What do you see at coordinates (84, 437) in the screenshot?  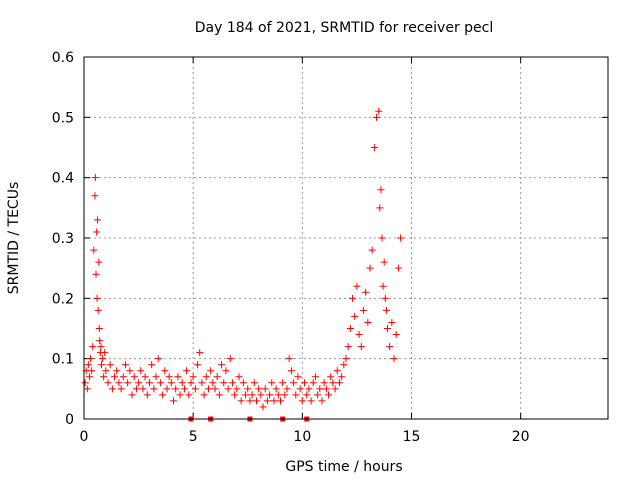 I see `x-tick-label: 0` at bounding box center [84, 437].